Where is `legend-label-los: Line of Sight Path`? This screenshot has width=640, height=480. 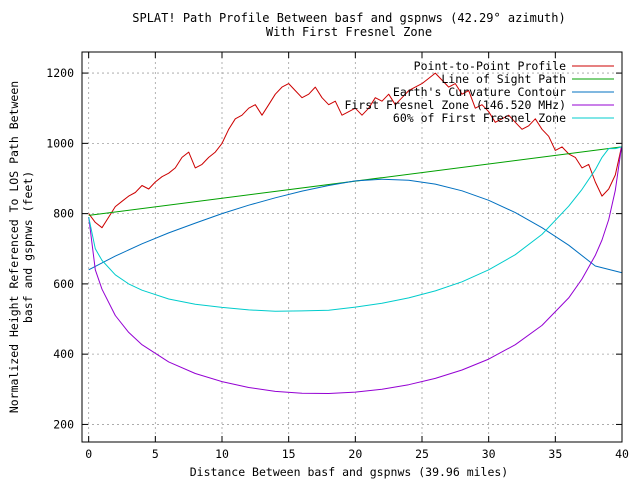
legend-label-los: Line of Sight Path is located at coordinates (503, 79).